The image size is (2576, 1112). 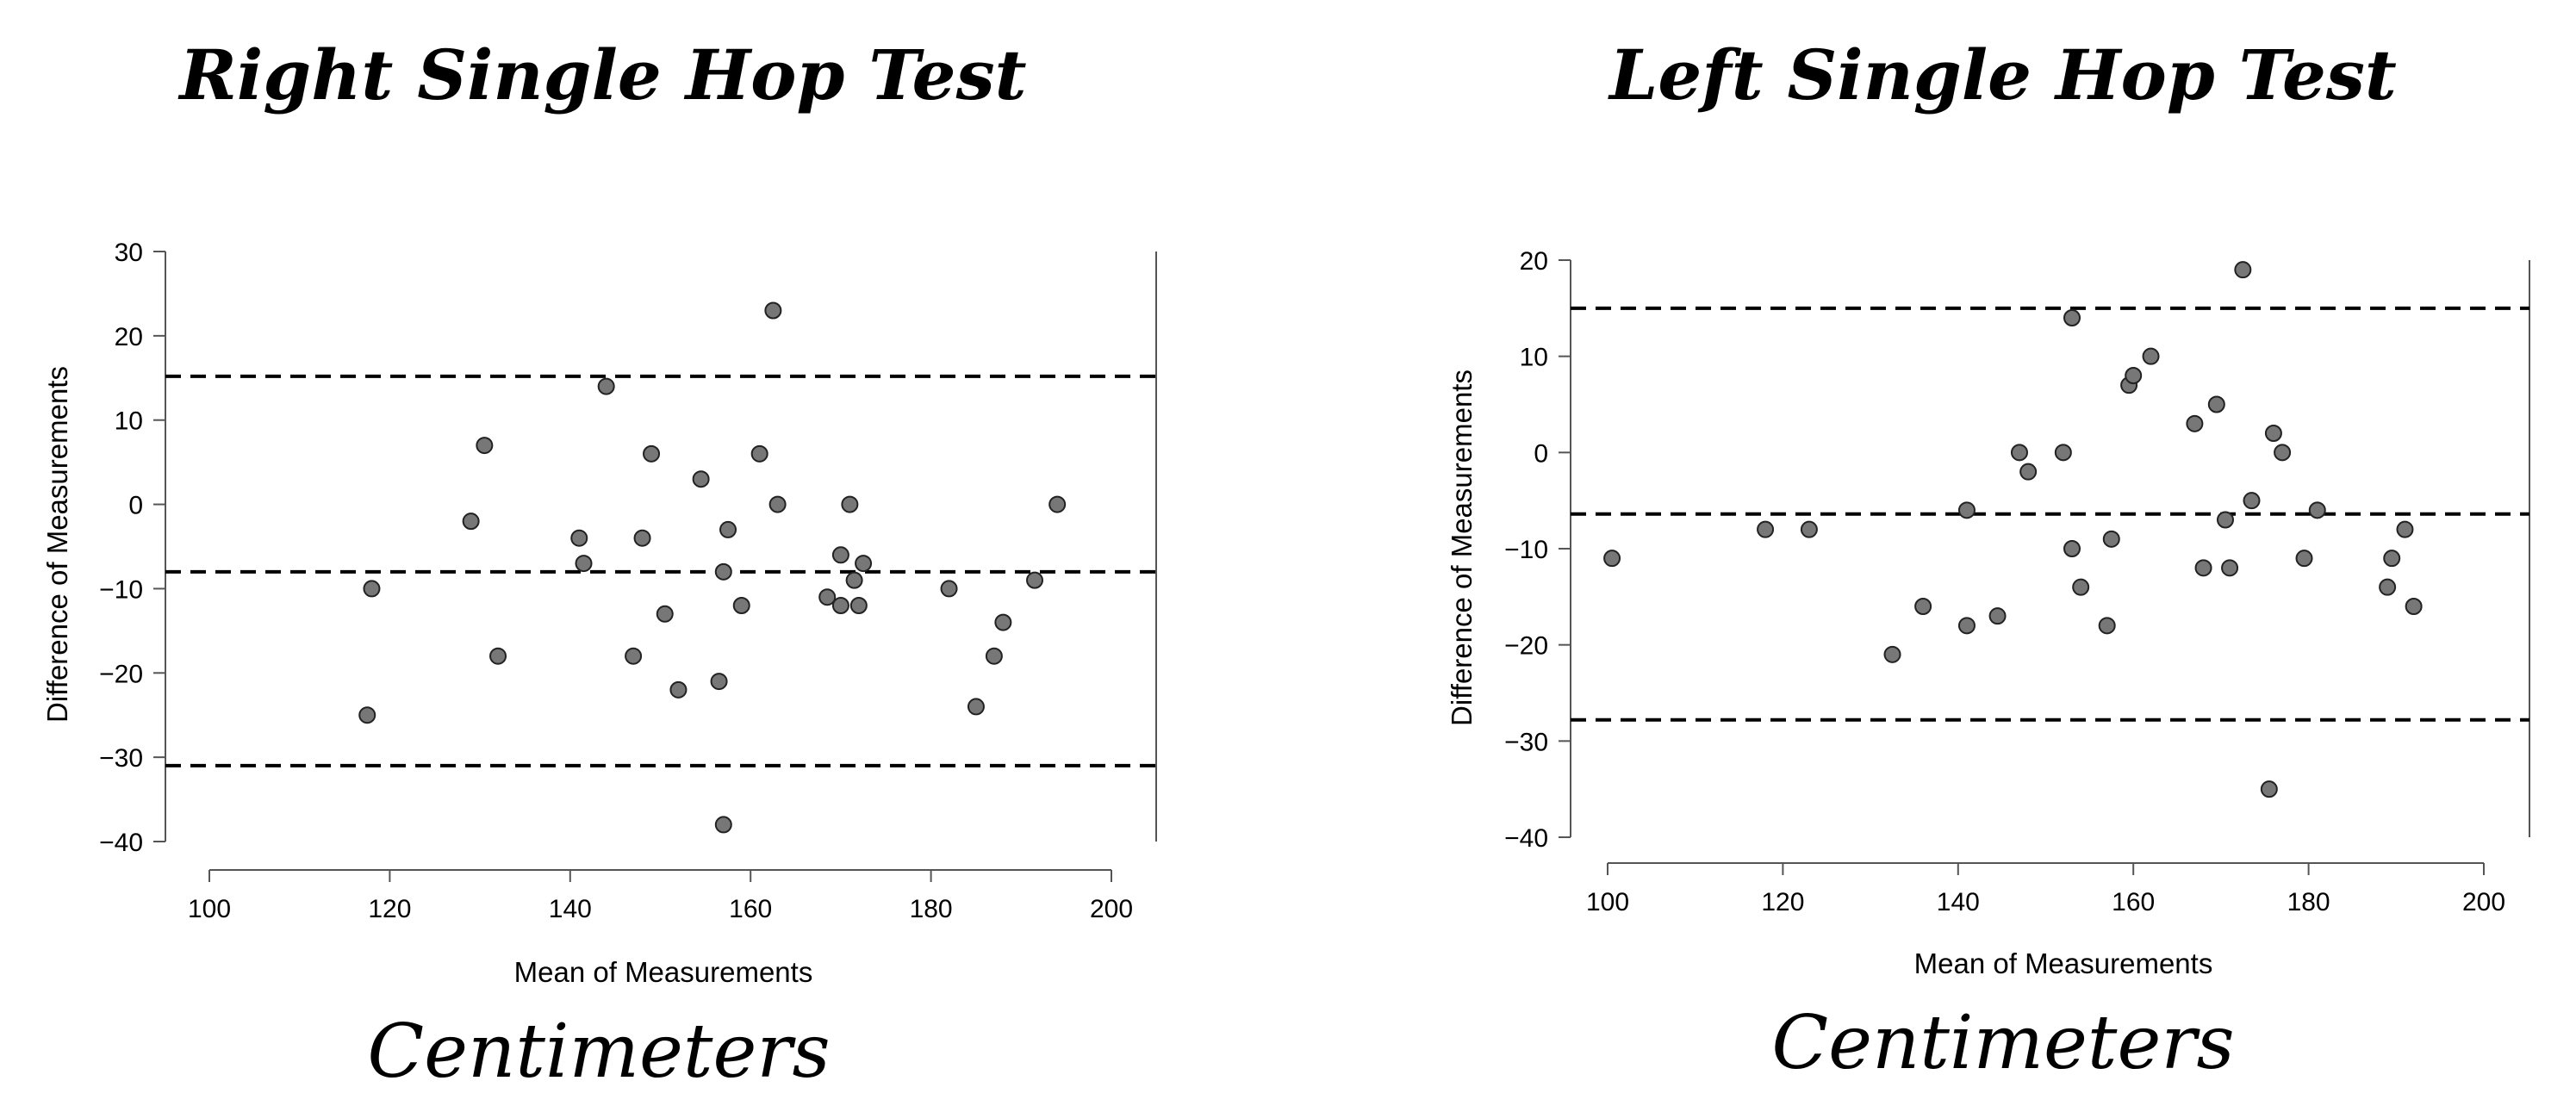 What do you see at coordinates (129, 421) in the screenshot?
I see `y-tick-label: 10` at bounding box center [129, 421].